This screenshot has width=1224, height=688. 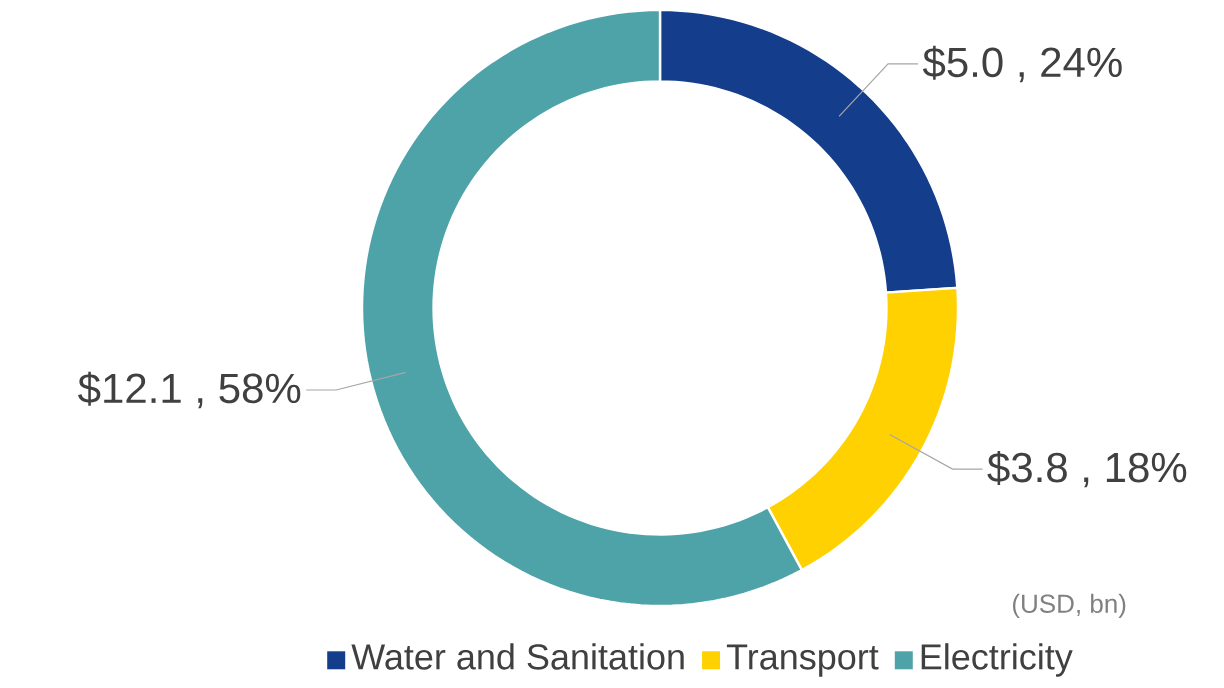 What do you see at coordinates (1069, 606) in the screenshot?
I see `text: (USD, bn)` at bounding box center [1069, 606].